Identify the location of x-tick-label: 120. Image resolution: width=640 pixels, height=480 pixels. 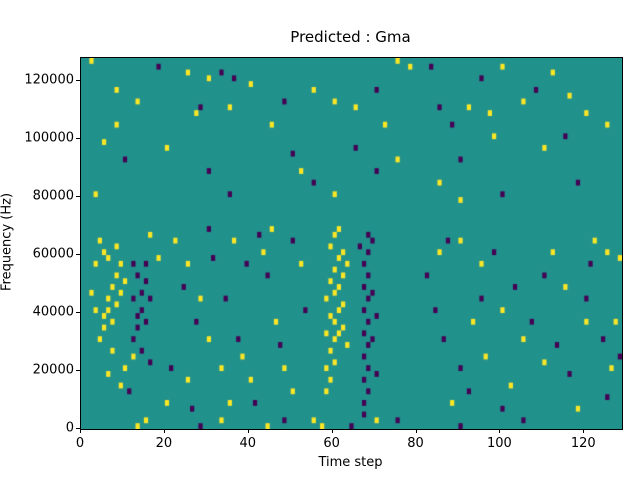
(583, 443).